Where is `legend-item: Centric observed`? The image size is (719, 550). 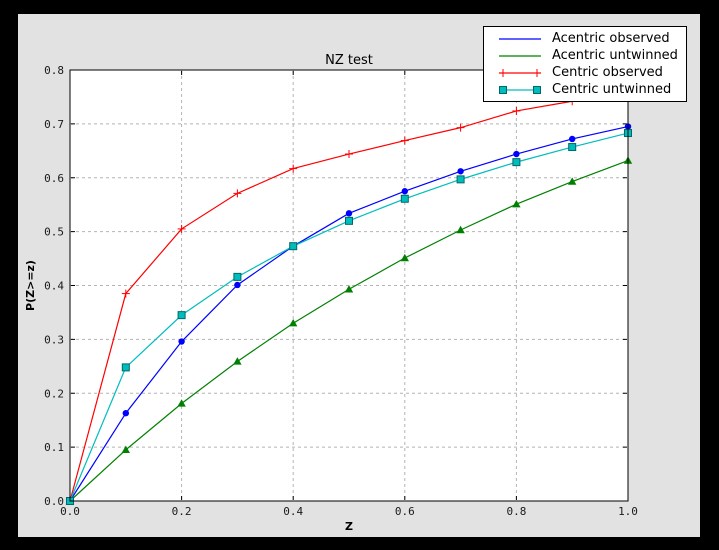 legend-item: Centric observed is located at coordinates (585, 72).